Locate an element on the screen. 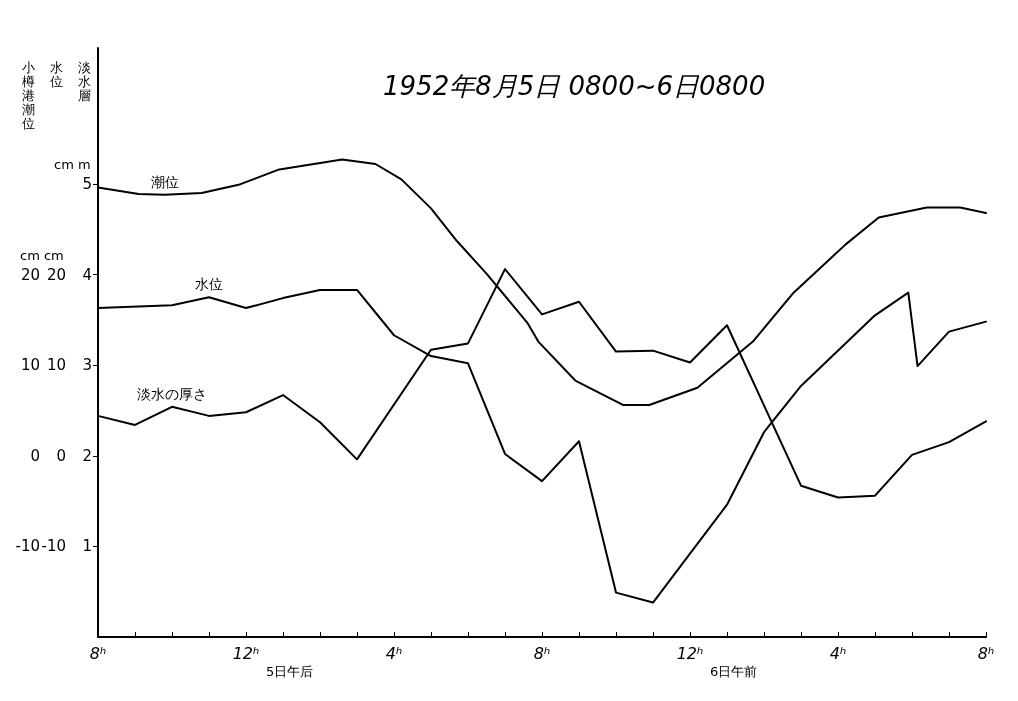 This screenshot has width=1018, height=701. text: cm cm is located at coordinates (42, 255).